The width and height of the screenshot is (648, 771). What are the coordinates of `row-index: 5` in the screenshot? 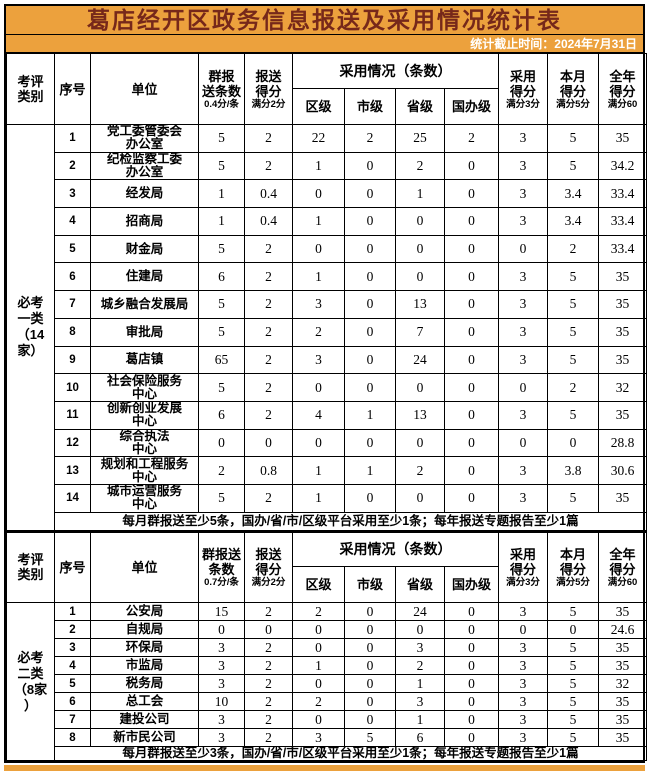 It's located at (72, 249).